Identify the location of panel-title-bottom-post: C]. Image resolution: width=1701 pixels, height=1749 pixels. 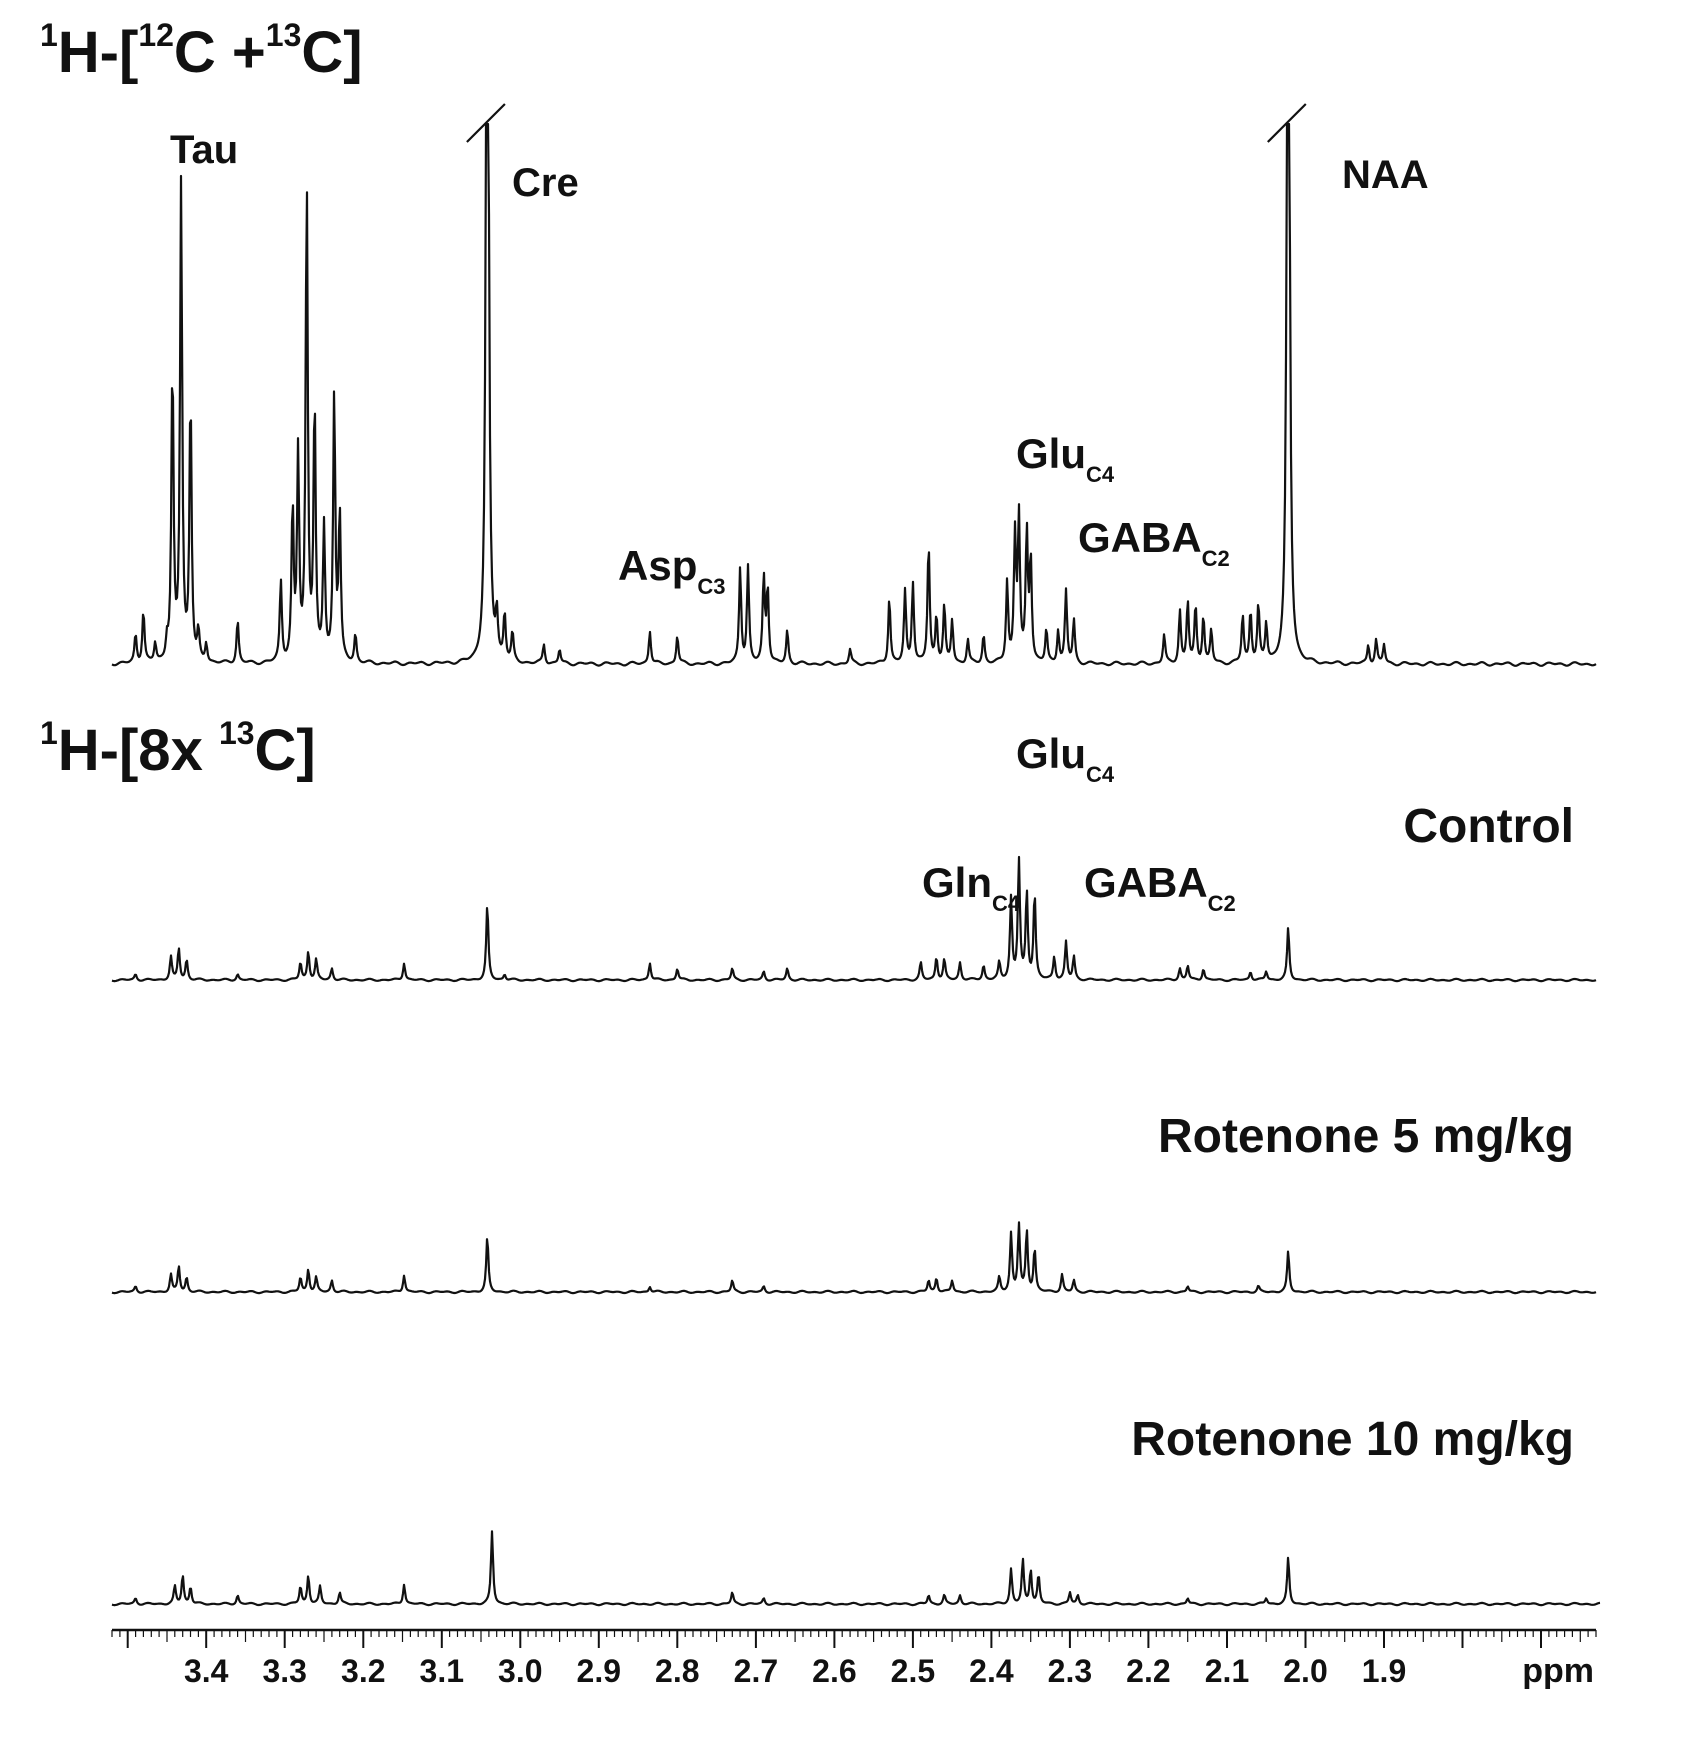
(285, 750).